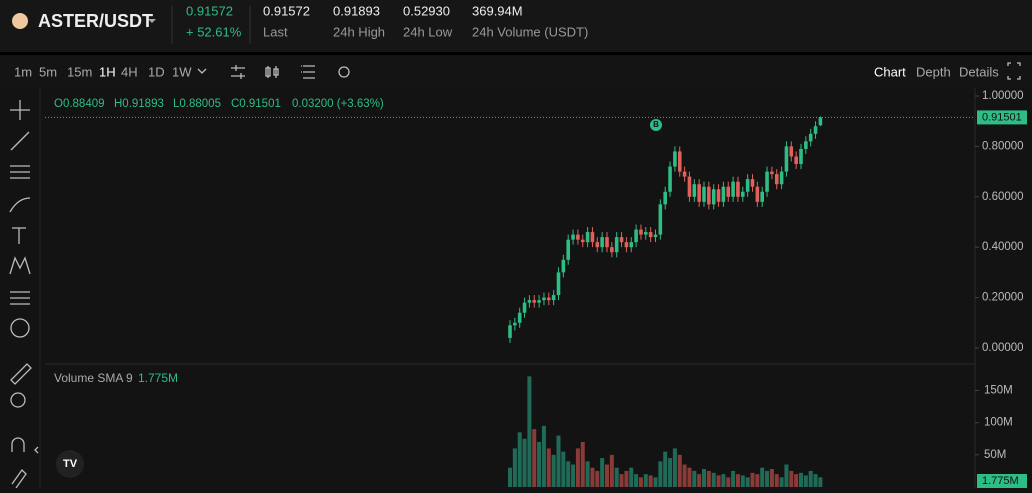  What do you see at coordinates (256, 104) in the screenshot?
I see `legend-item: C0.91501` at bounding box center [256, 104].